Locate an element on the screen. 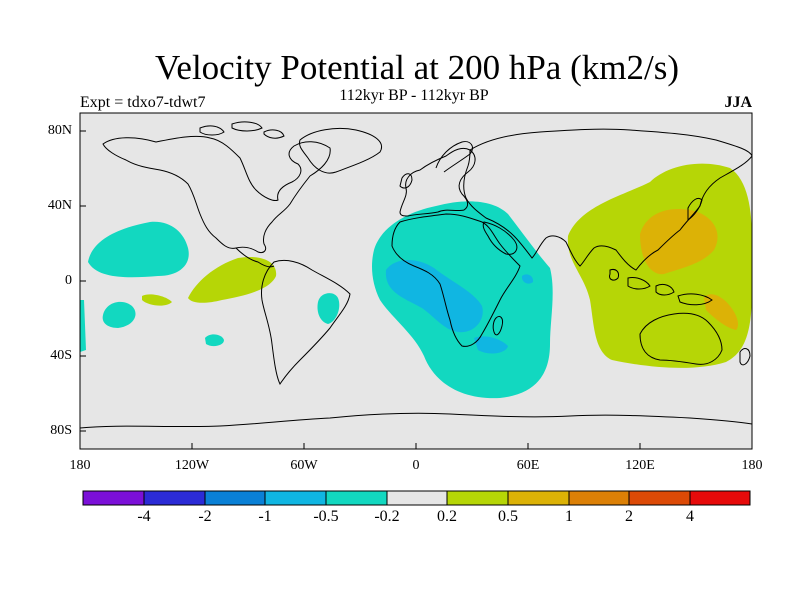  coast-europe is located at coordinates (437, 182).